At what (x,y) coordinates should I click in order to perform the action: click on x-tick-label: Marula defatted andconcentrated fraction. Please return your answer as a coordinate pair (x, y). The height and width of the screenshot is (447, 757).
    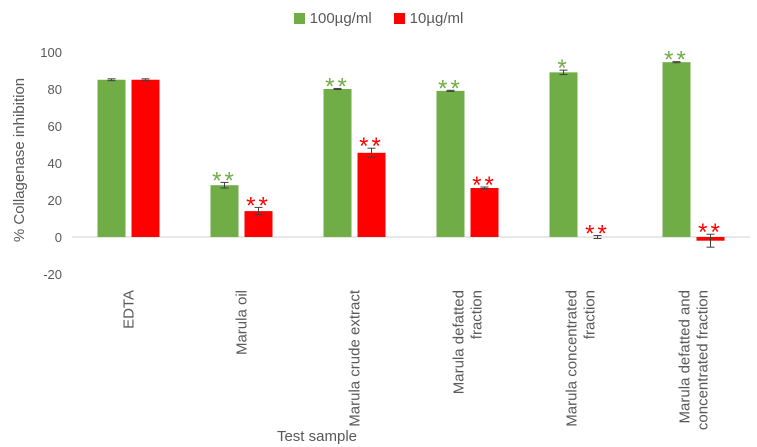
    Looking at the image, I should click on (694, 360).